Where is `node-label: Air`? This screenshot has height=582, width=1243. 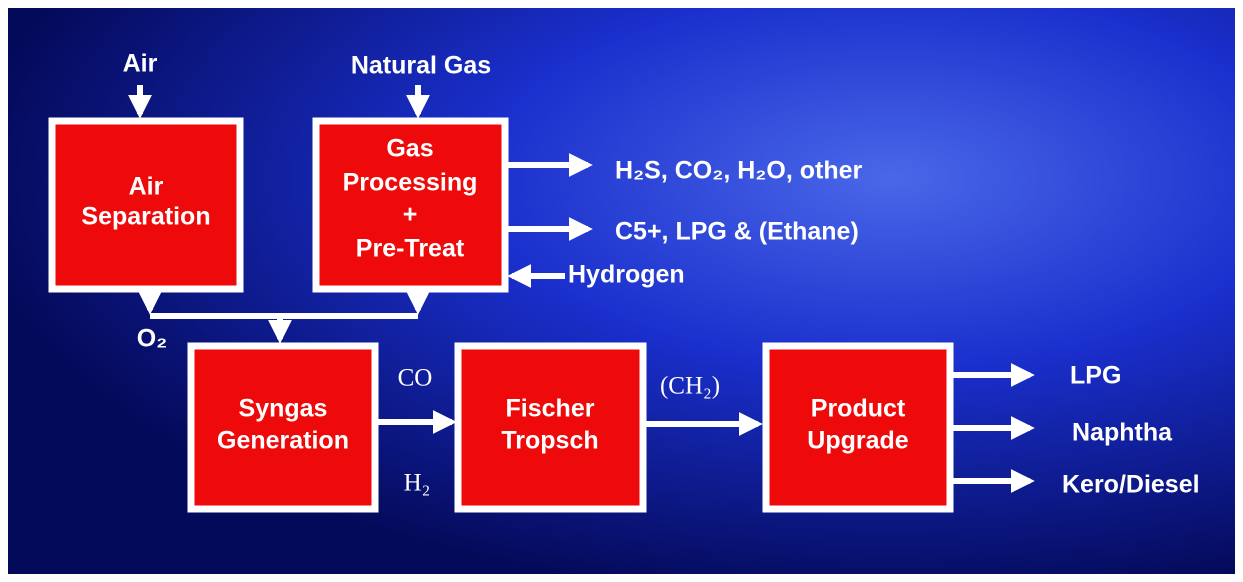 node-label: Air is located at coordinates (146, 187).